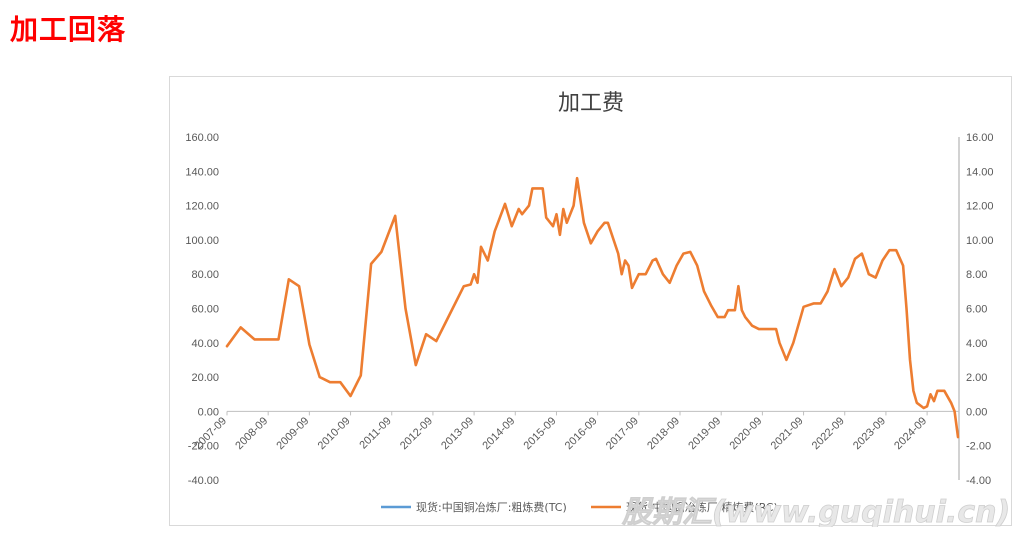 The image size is (1022, 541). I want to click on right-tick-label: 4.00, so click(976, 344).